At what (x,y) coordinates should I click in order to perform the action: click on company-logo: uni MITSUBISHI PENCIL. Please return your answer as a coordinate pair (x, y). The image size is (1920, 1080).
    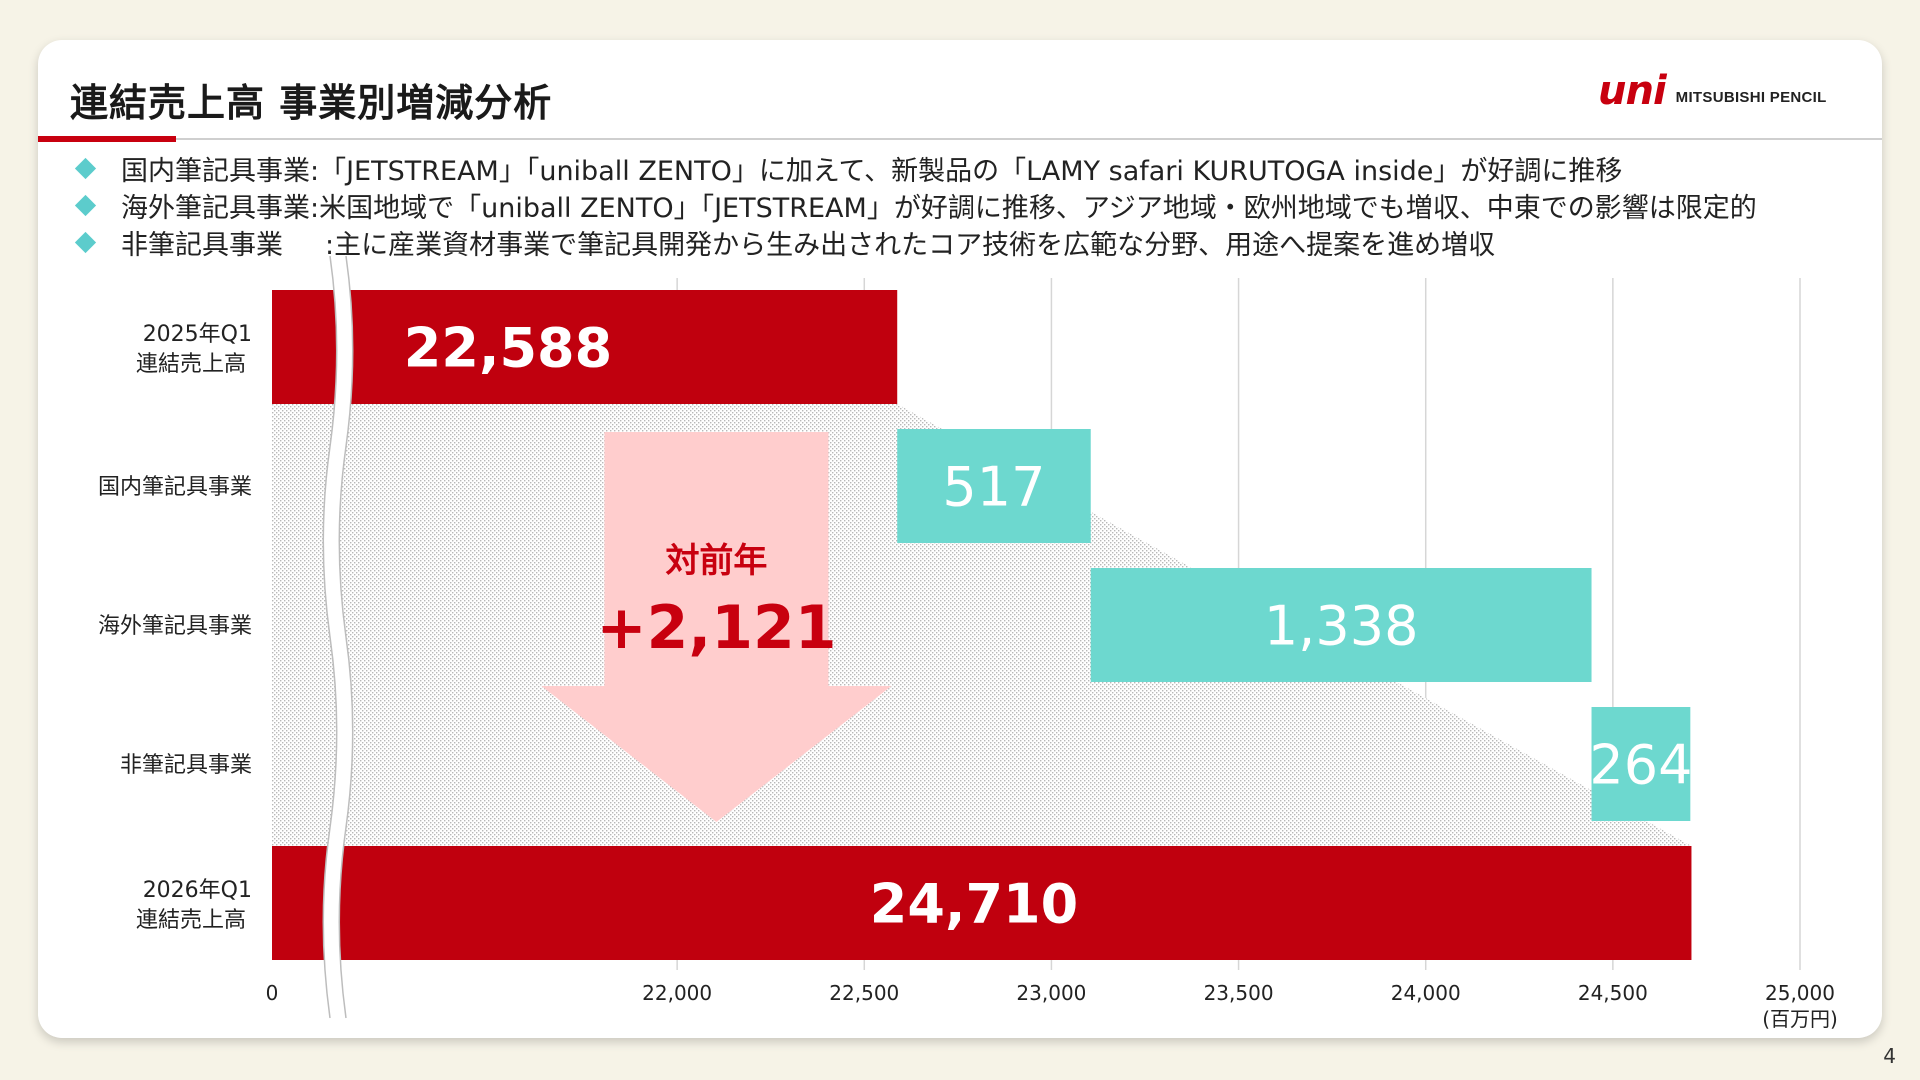
    Looking at the image, I should click on (1712, 91).